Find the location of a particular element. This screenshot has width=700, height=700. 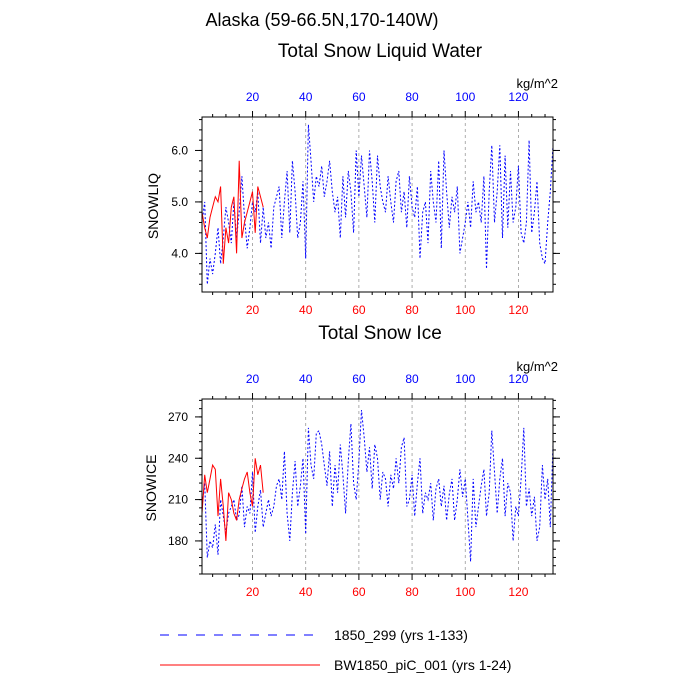

chart-2-frame is located at coordinates (377, 486).